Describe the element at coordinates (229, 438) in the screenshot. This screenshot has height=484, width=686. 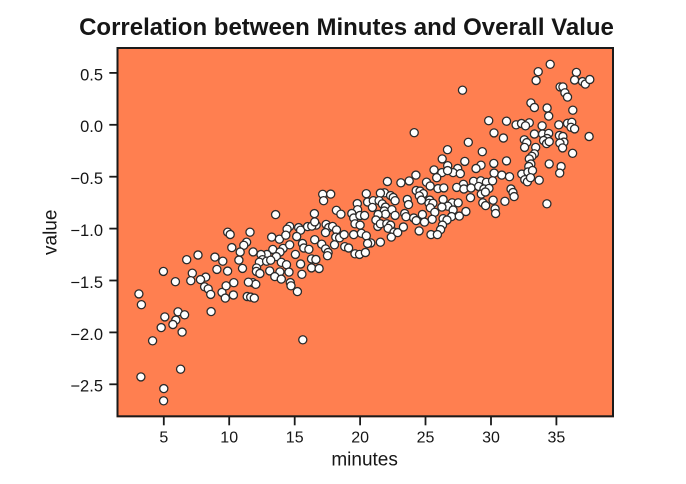
I see `svg-text: 10` at that location.